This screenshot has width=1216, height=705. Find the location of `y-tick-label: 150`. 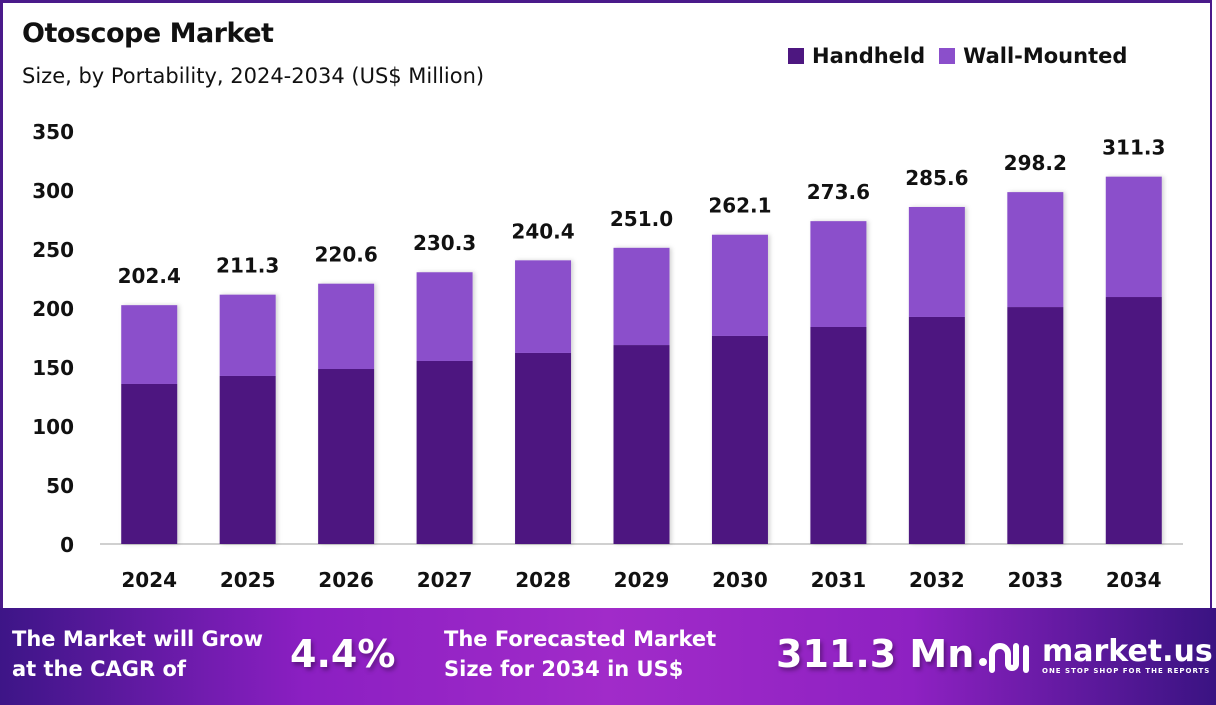

y-tick-label: 150 is located at coordinates (53, 368).